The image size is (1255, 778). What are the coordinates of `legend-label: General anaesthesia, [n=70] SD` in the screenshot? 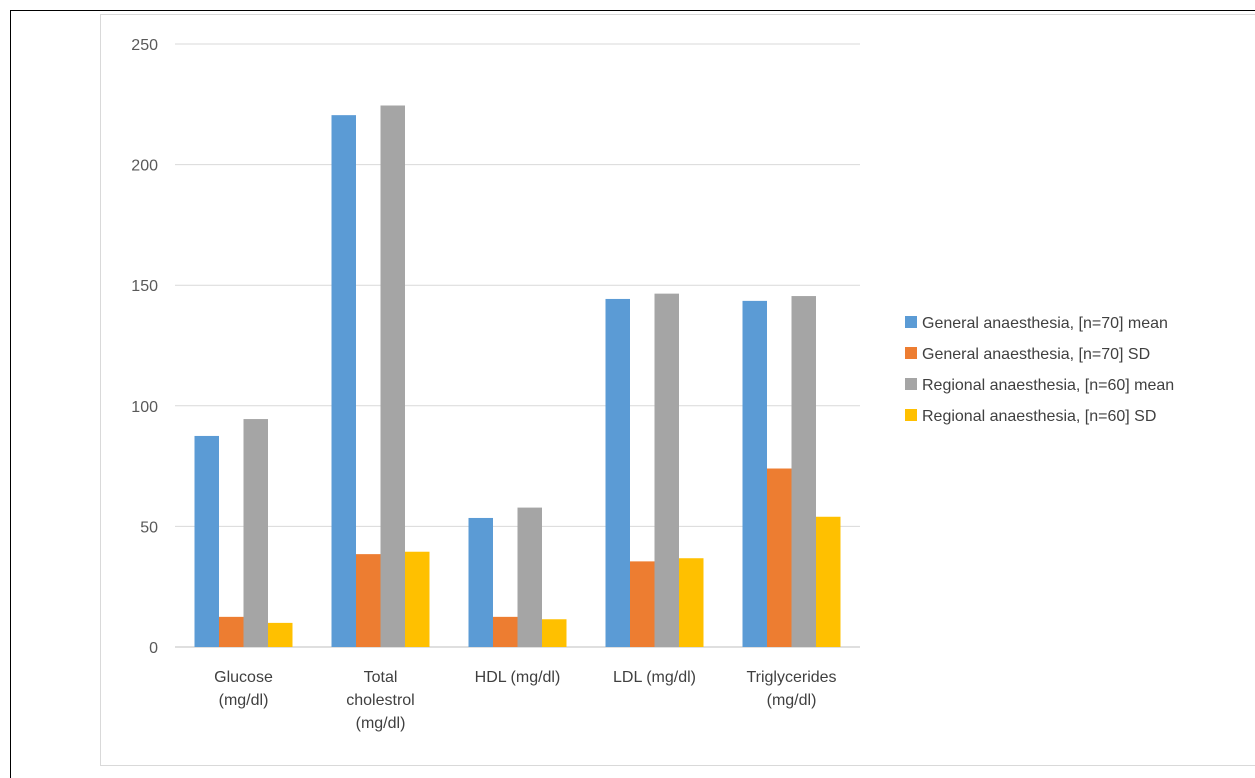 It's located at (1036, 354).